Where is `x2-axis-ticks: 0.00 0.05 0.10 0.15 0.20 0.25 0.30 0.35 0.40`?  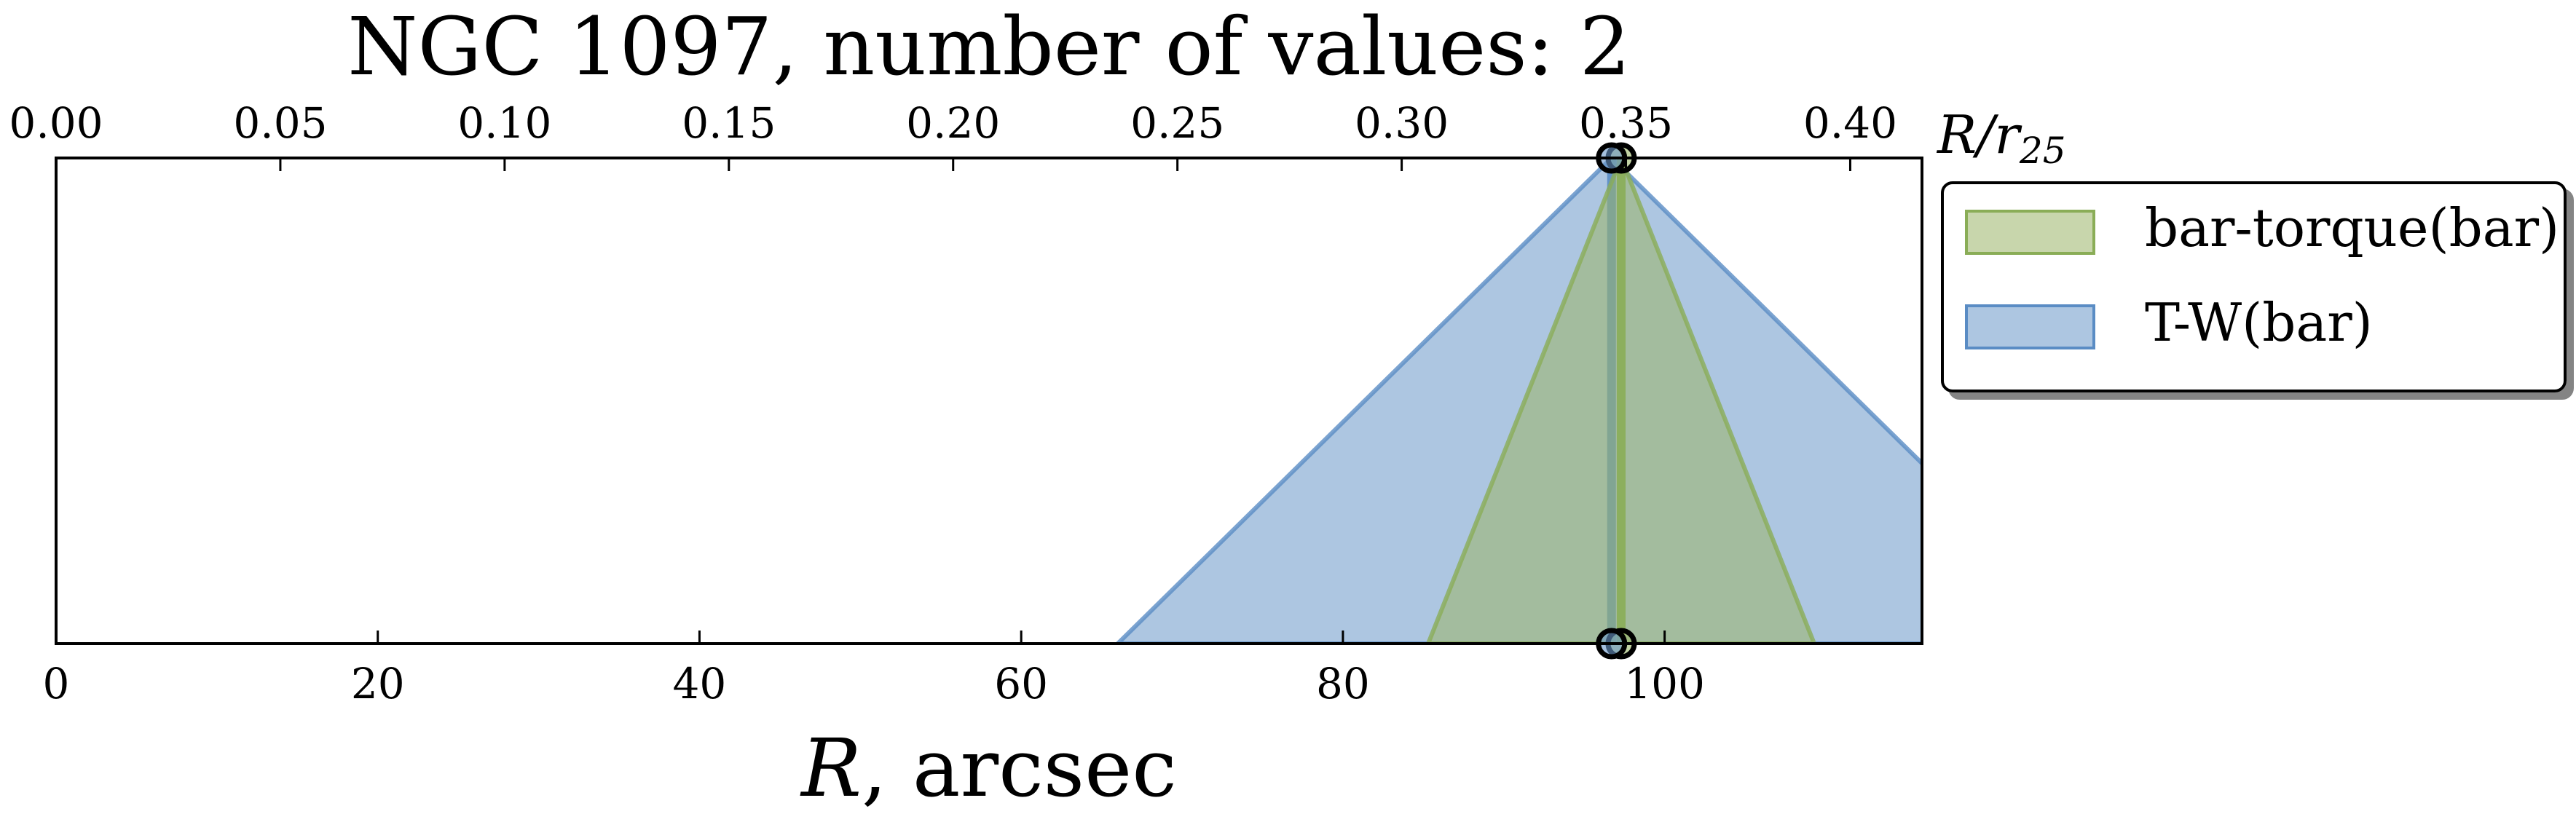 x2-axis-ticks: 0.00 0.05 0.10 0.15 0.20 0.25 0.30 0.35 0.40 is located at coordinates (953, 134).